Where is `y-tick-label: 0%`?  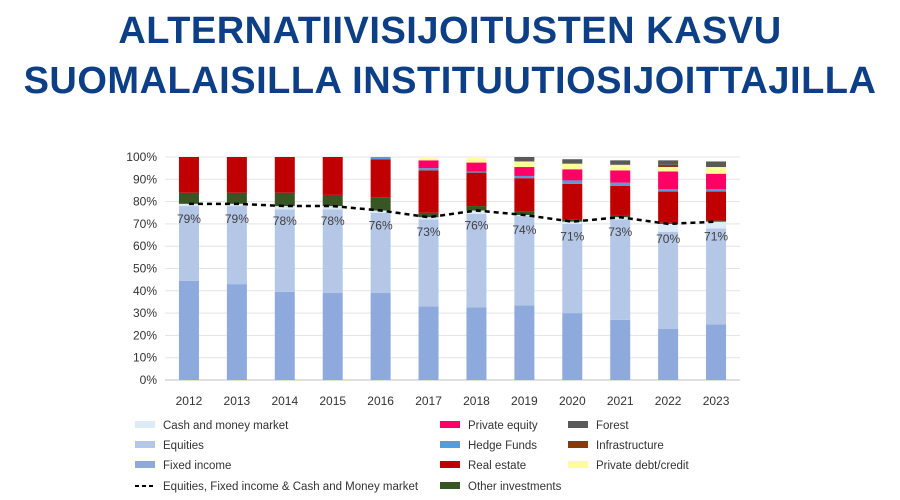 y-tick-label: 0% is located at coordinates (149, 380).